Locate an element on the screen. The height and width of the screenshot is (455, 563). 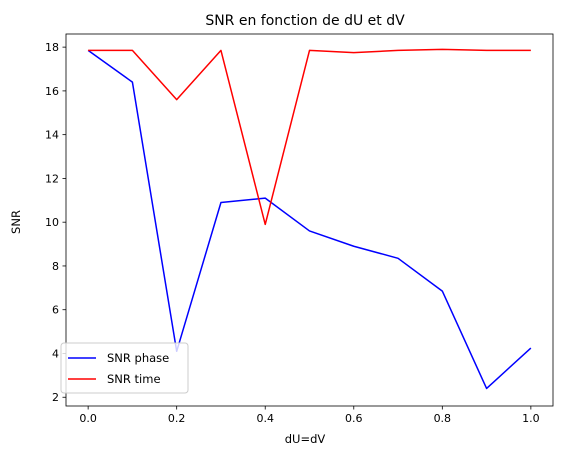
y-tick-label: 4 is located at coordinates (55, 353).